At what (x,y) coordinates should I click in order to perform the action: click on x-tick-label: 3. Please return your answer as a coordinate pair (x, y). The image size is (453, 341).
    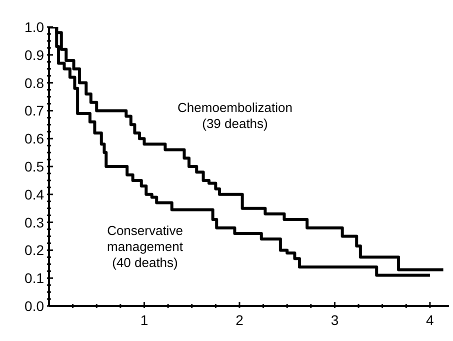
    Looking at the image, I should click on (334, 320).